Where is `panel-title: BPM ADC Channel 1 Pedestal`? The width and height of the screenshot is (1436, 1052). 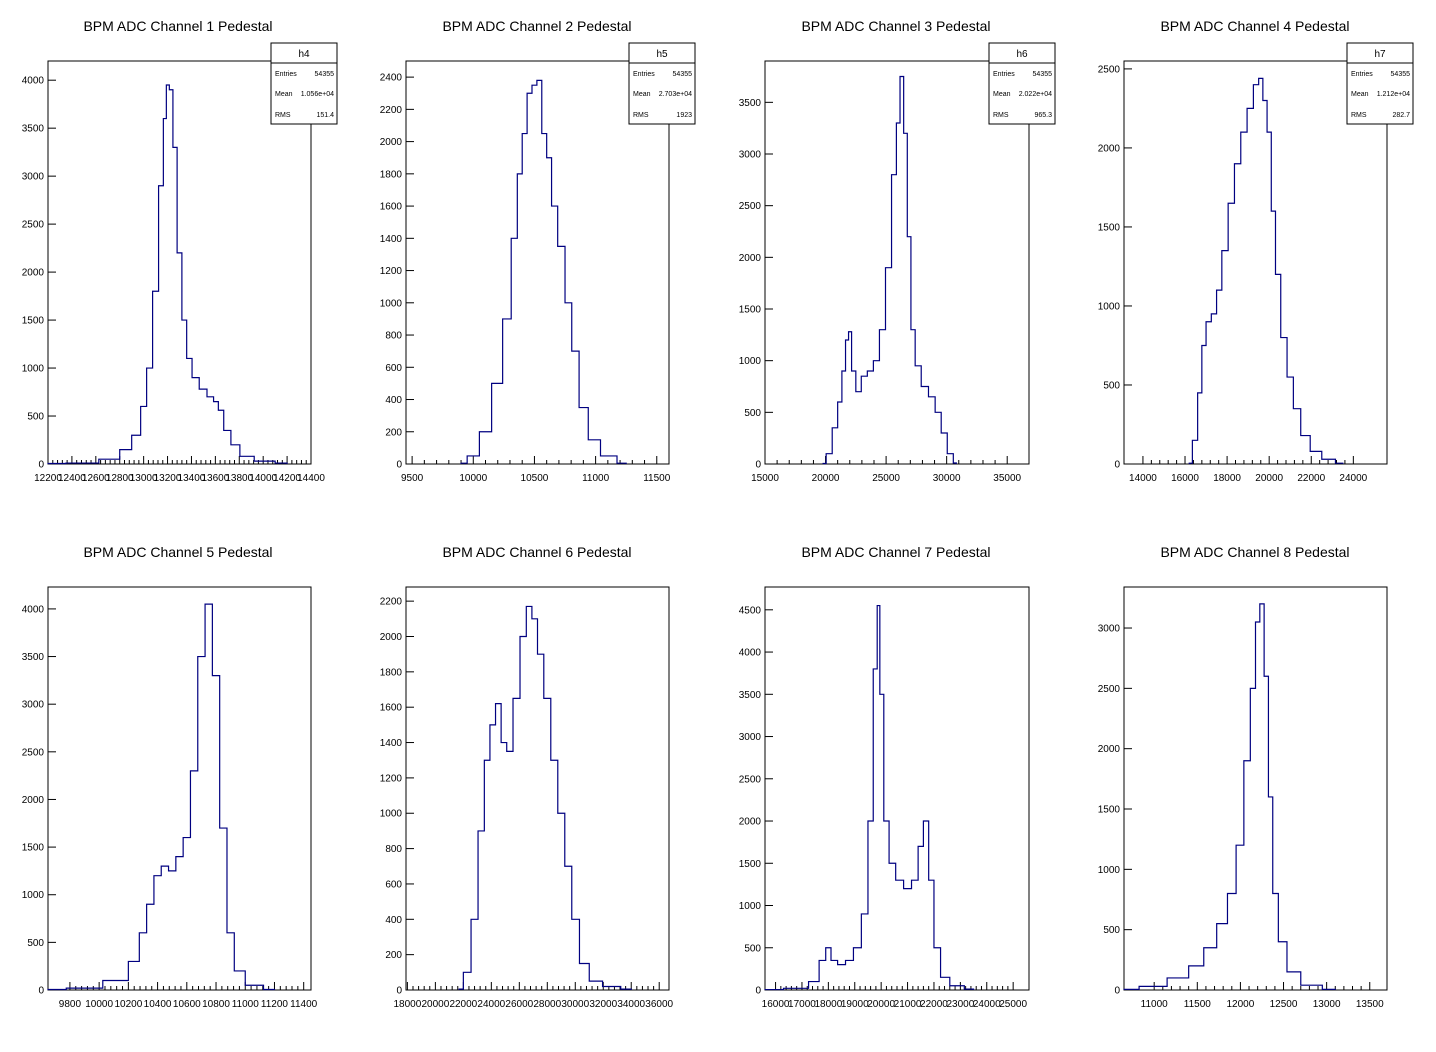
panel-title: BPM ADC Channel 1 Pedestal is located at coordinates (177, 26).